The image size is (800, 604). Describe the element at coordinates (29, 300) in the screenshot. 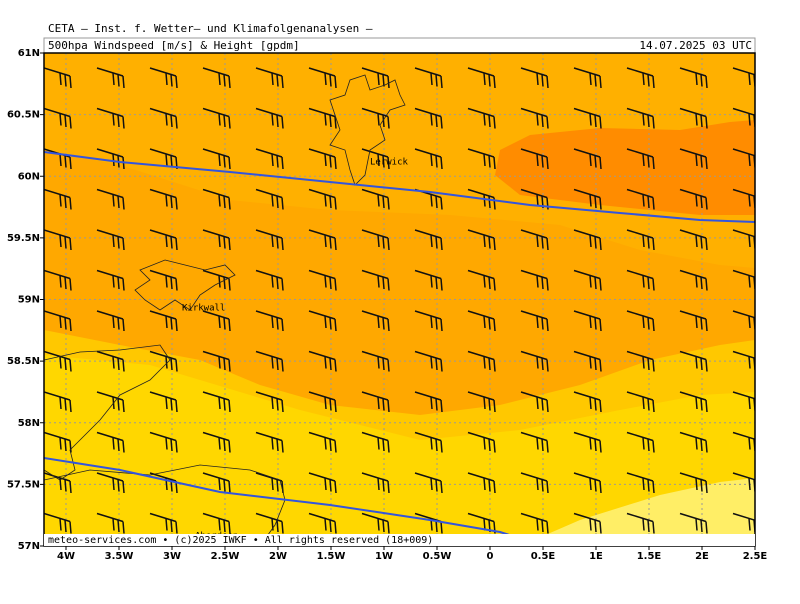

I see `lat-label: 59N` at that location.